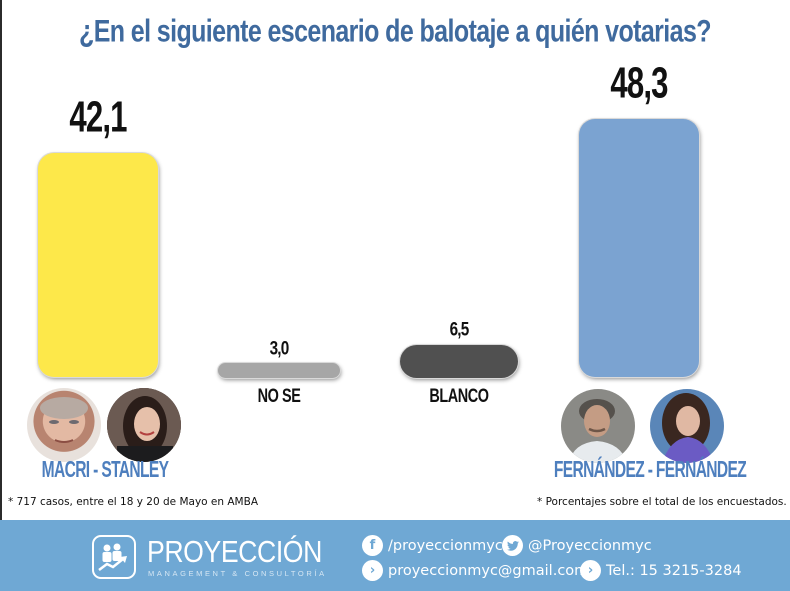 The height and width of the screenshot is (591, 790). I want to click on facebook-link: f /proyeccionmyc, so click(432, 545).